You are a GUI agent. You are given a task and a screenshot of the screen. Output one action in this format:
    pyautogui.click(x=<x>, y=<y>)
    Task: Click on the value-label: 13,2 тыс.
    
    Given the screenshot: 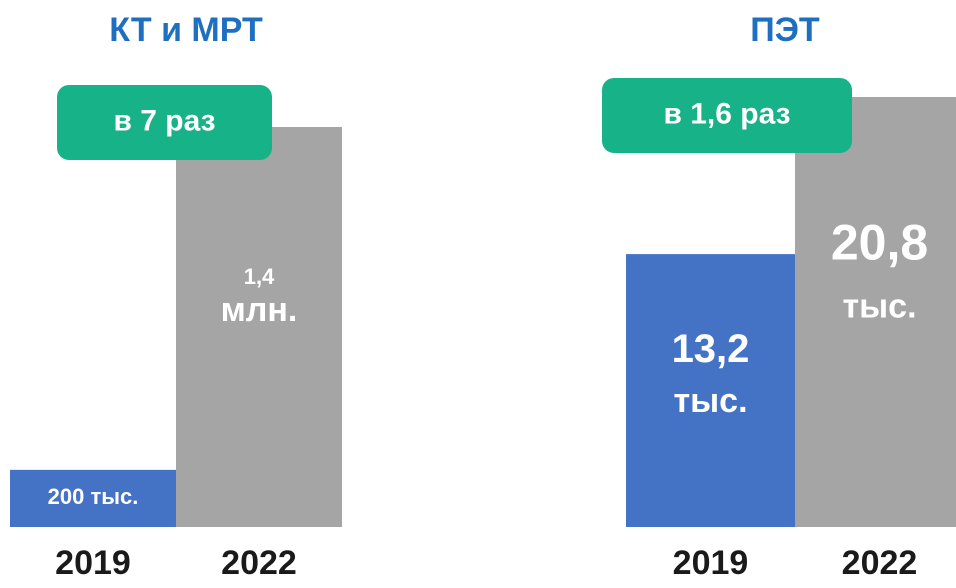 What is the action you would take?
    pyautogui.click(x=711, y=372)
    